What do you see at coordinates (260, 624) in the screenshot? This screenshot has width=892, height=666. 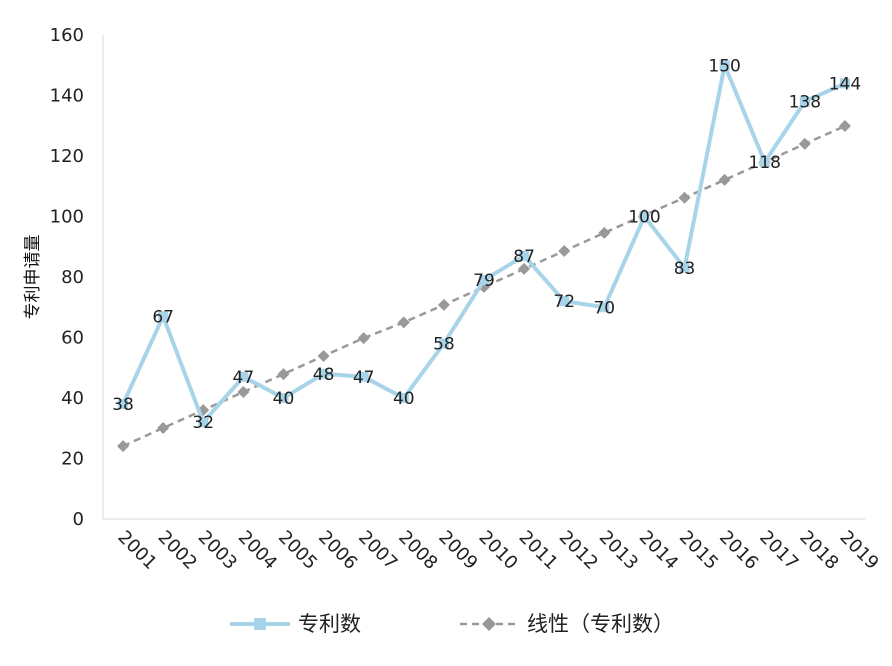 I see `legend-swatch-series-1-marker` at bounding box center [260, 624].